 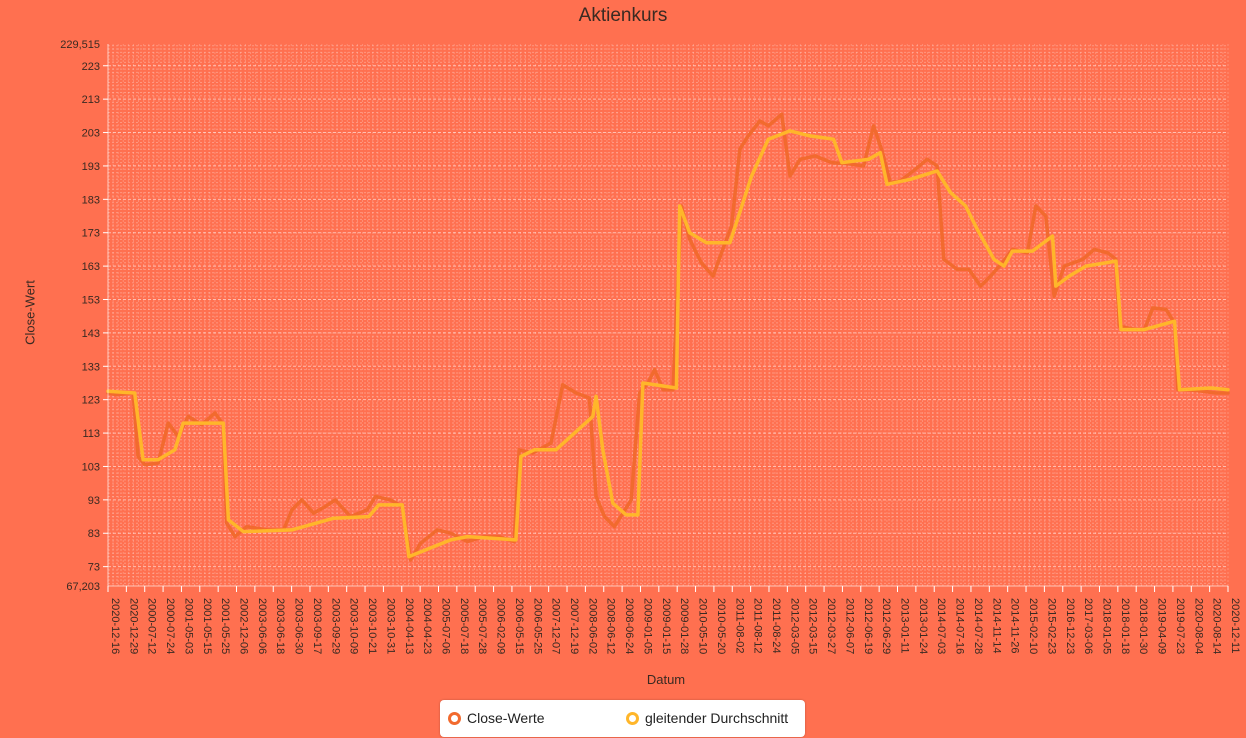 I want to click on x-tick-label: 2000-07-24, so click(x=170, y=626).